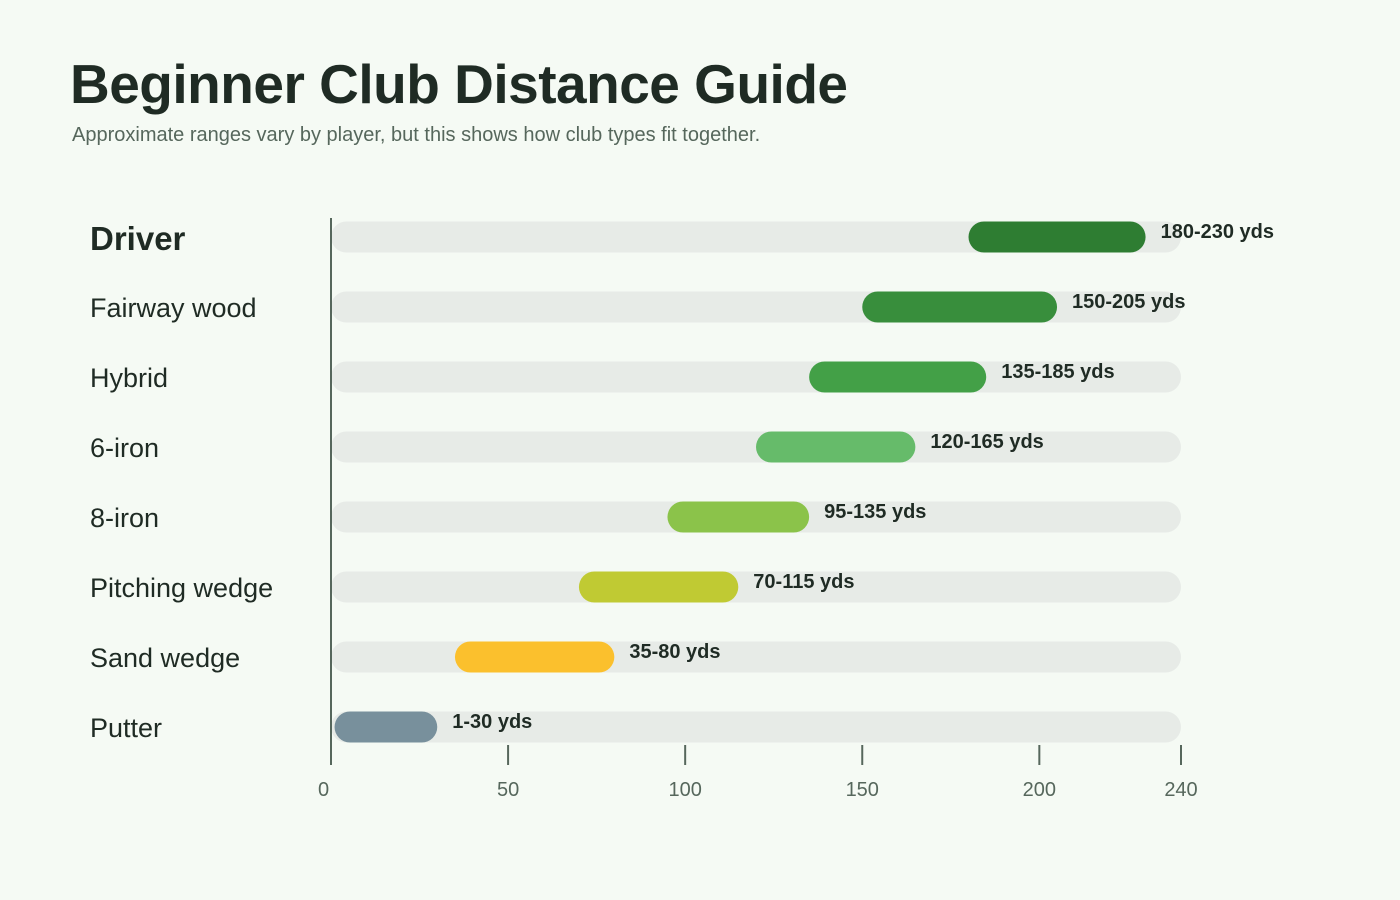 The width and height of the screenshot is (1400, 900). I want to click on category-label-fairway-wood: Fairway wood, so click(173, 308).